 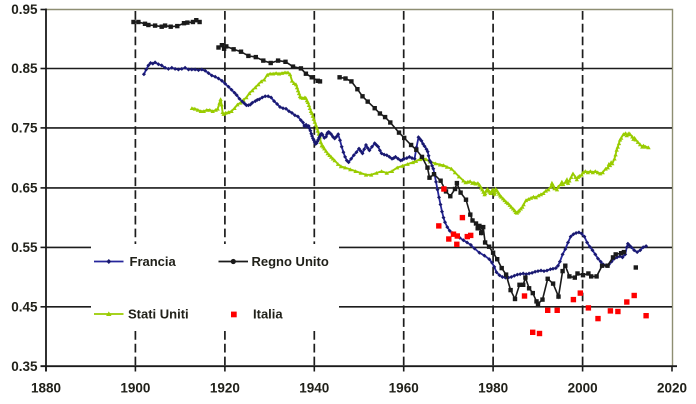 What do you see at coordinates (268, 314) in the screenshot?
I see `svg-text: Italia` at bounding box center [268, 314].